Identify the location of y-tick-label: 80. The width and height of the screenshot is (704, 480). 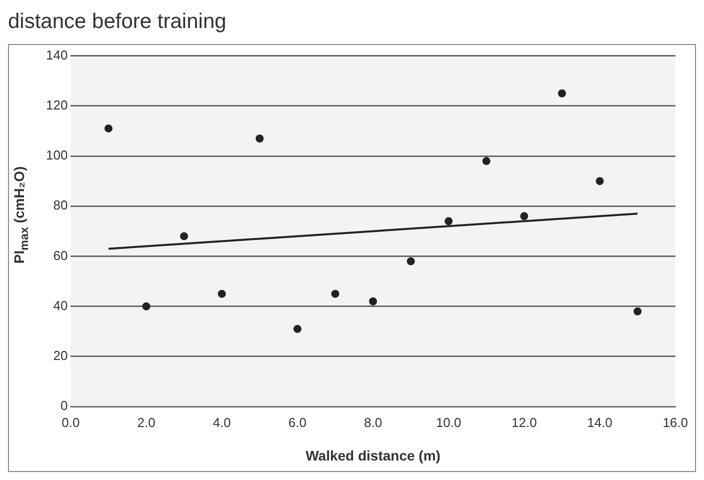
(60, 205).